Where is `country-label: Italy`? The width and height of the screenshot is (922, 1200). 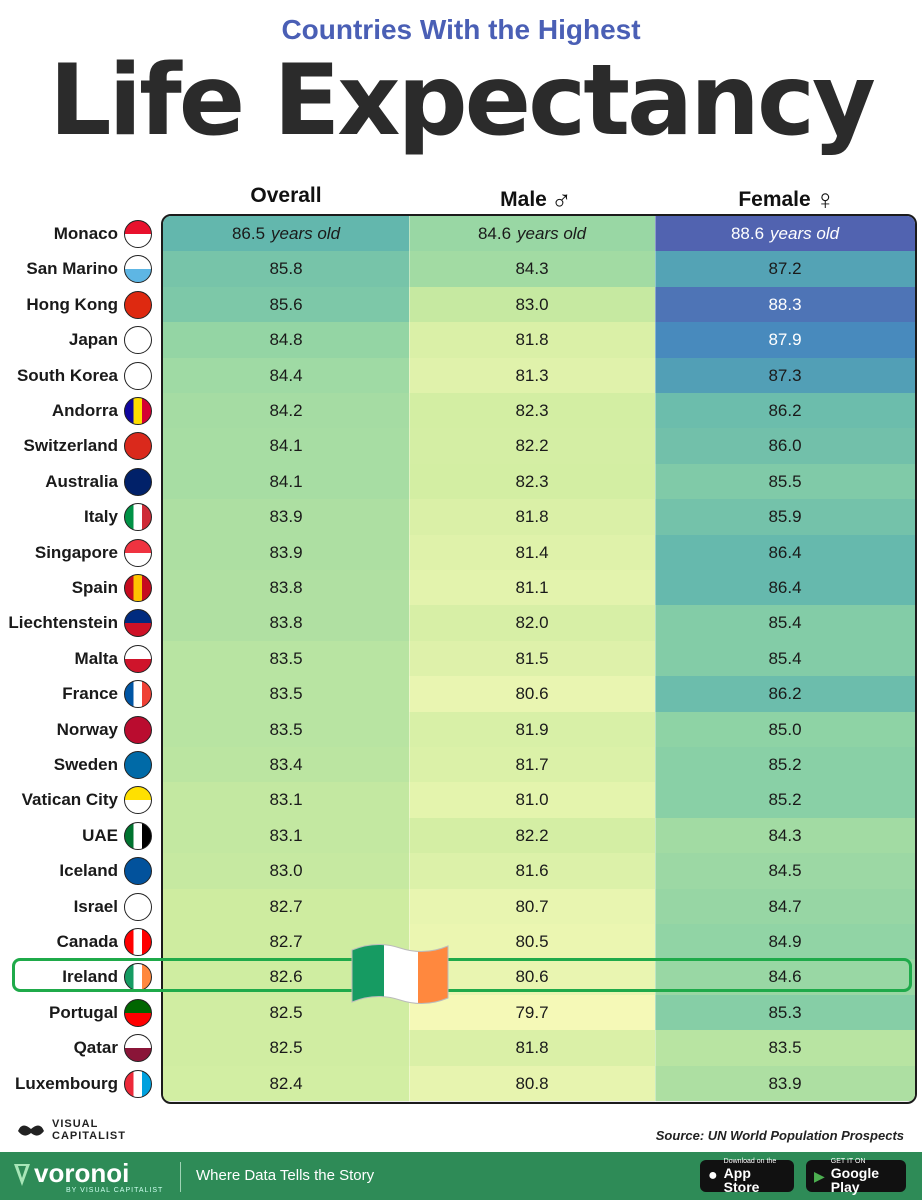
country-label: Italy is located at coordinates (100, 517).